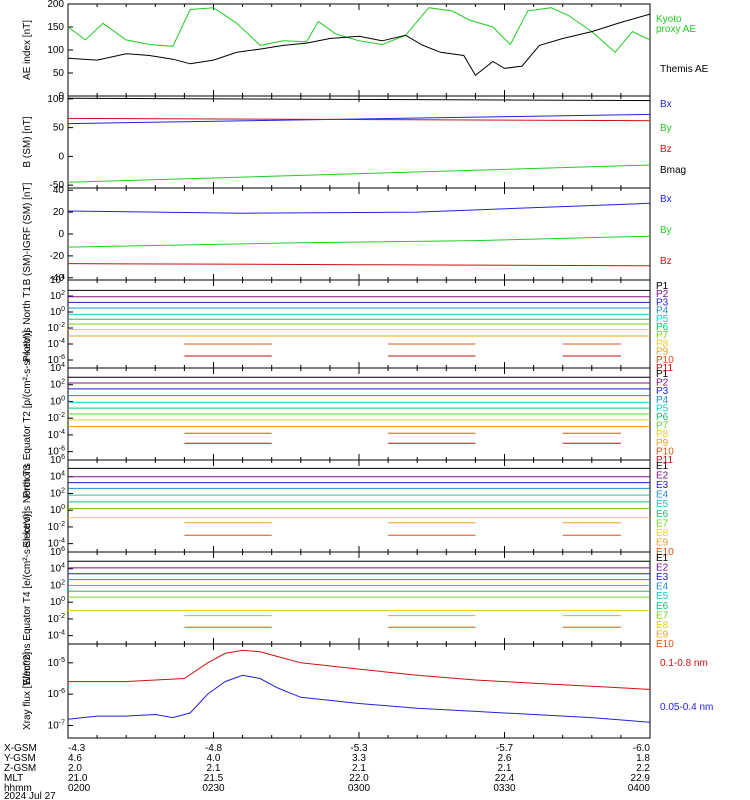 Image resolution: width=750 pixels, height=800 pixels. Describe the element at coordinates (505, 778) in the screenshot. I see `ephemeris-value: 22.4` at that location.